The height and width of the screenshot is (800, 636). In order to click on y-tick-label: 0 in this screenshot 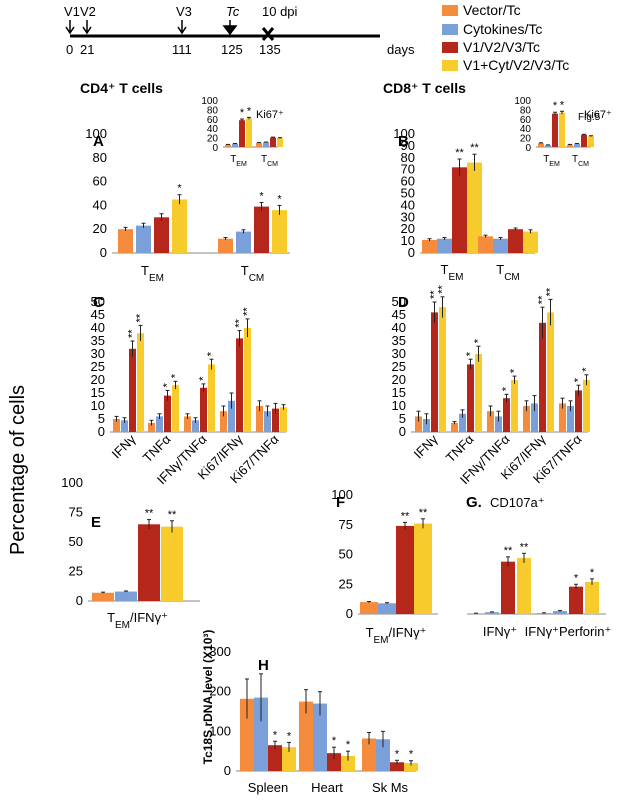, I will do `click(528, 148)`.